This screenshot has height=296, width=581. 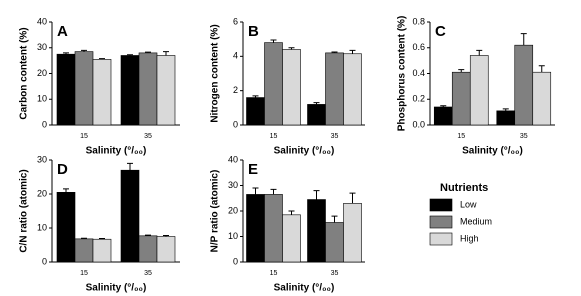 What do you see at coordinates (24, 73) in the screenshot?
I see `y-axis-label: Carbon content (%)` at bounding box center [24, 73].